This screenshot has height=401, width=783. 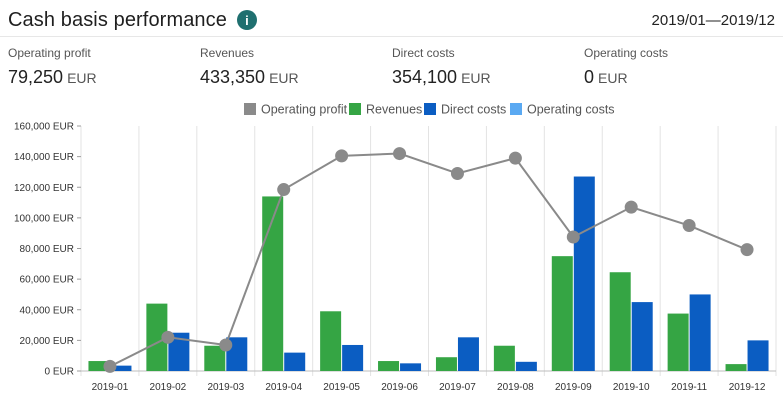 What do you see at coordinates (423, 53) in the screenshot?
I see `metric-label: Direct costs` at bounding box center [423, 53].